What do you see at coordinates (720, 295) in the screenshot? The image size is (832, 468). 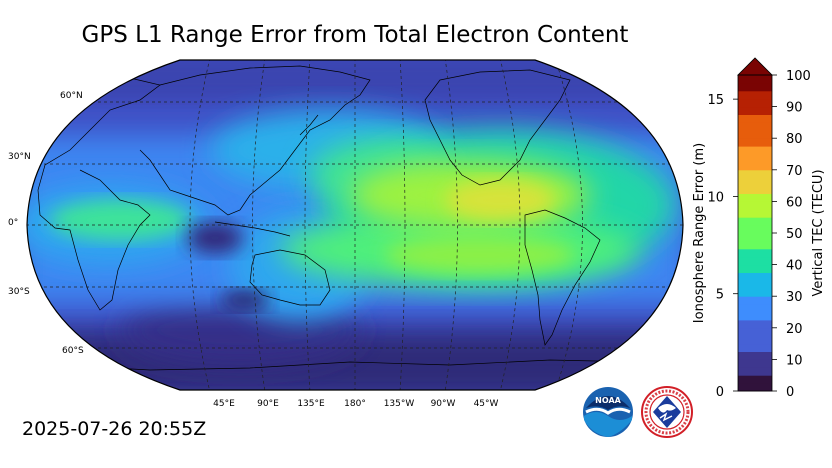 I see `colorbar-left-tick-label: 5` at bounding box center [720, 295].